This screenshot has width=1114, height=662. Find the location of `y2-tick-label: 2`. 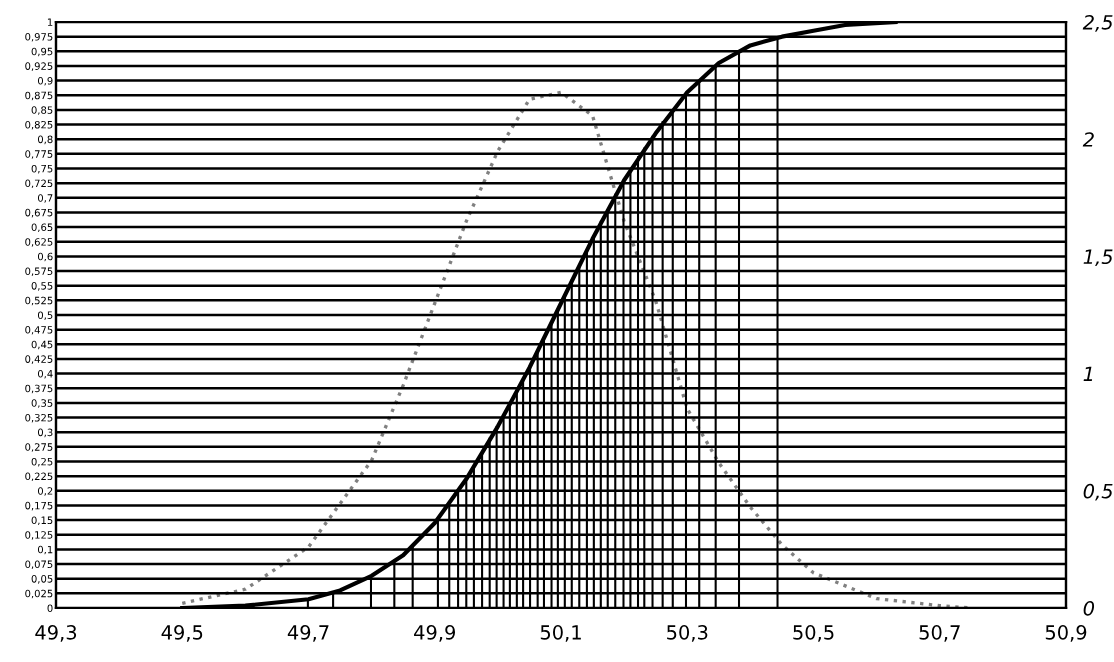

y2-tick-label: 2 is located at coordinates (1088, 139).